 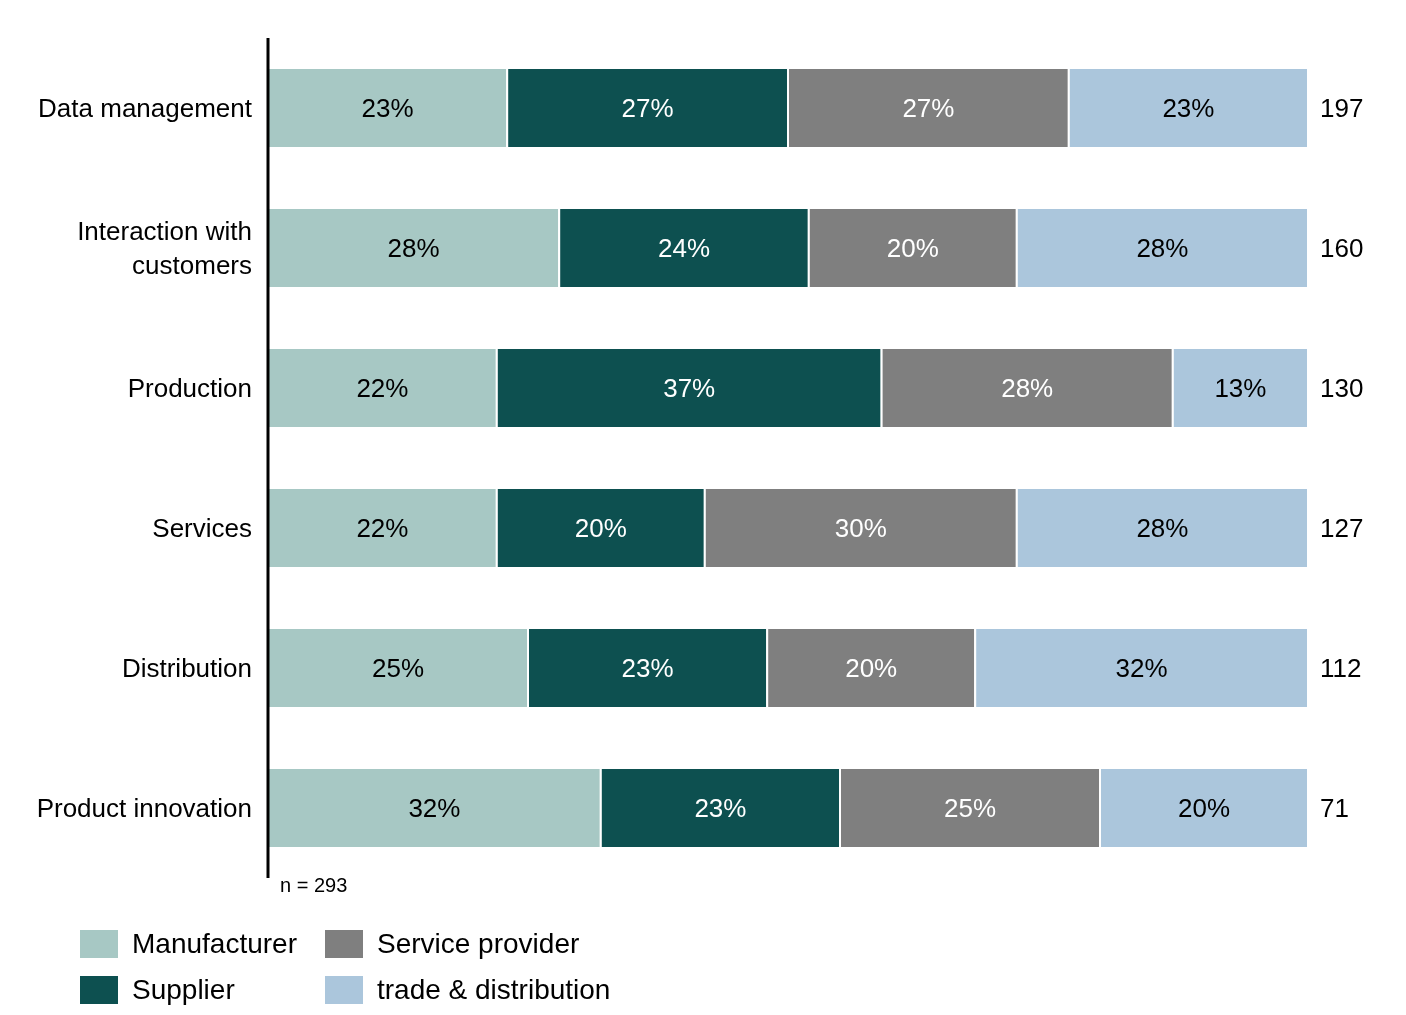 I want to click on data-label: 13%, so click(x=1240, y=388).